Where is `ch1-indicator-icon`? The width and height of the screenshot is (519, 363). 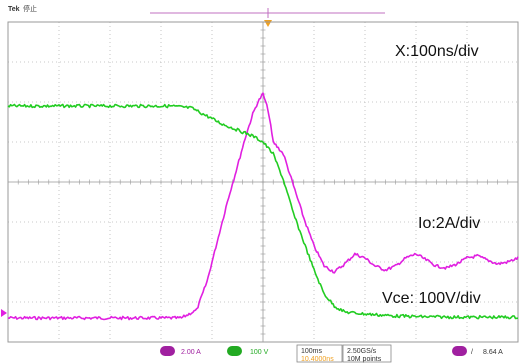
ch1-indicator-icon is located at coordinates (234, 351).